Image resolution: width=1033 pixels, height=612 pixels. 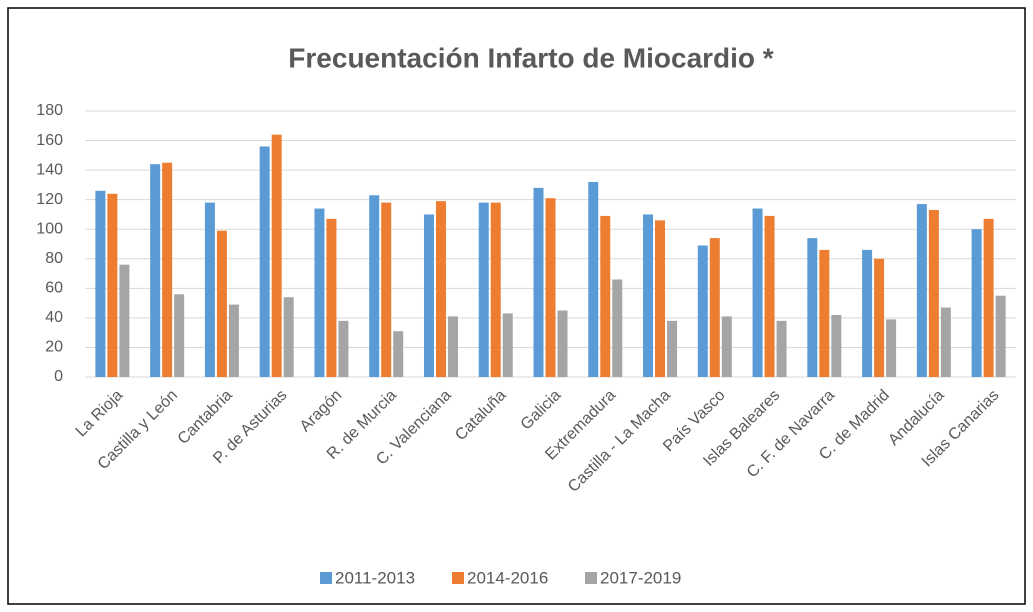 What do you see at coordinates (58, 376) in the screenshot?
I see `y-tick-label: 0` at bounding box center [58, 376].